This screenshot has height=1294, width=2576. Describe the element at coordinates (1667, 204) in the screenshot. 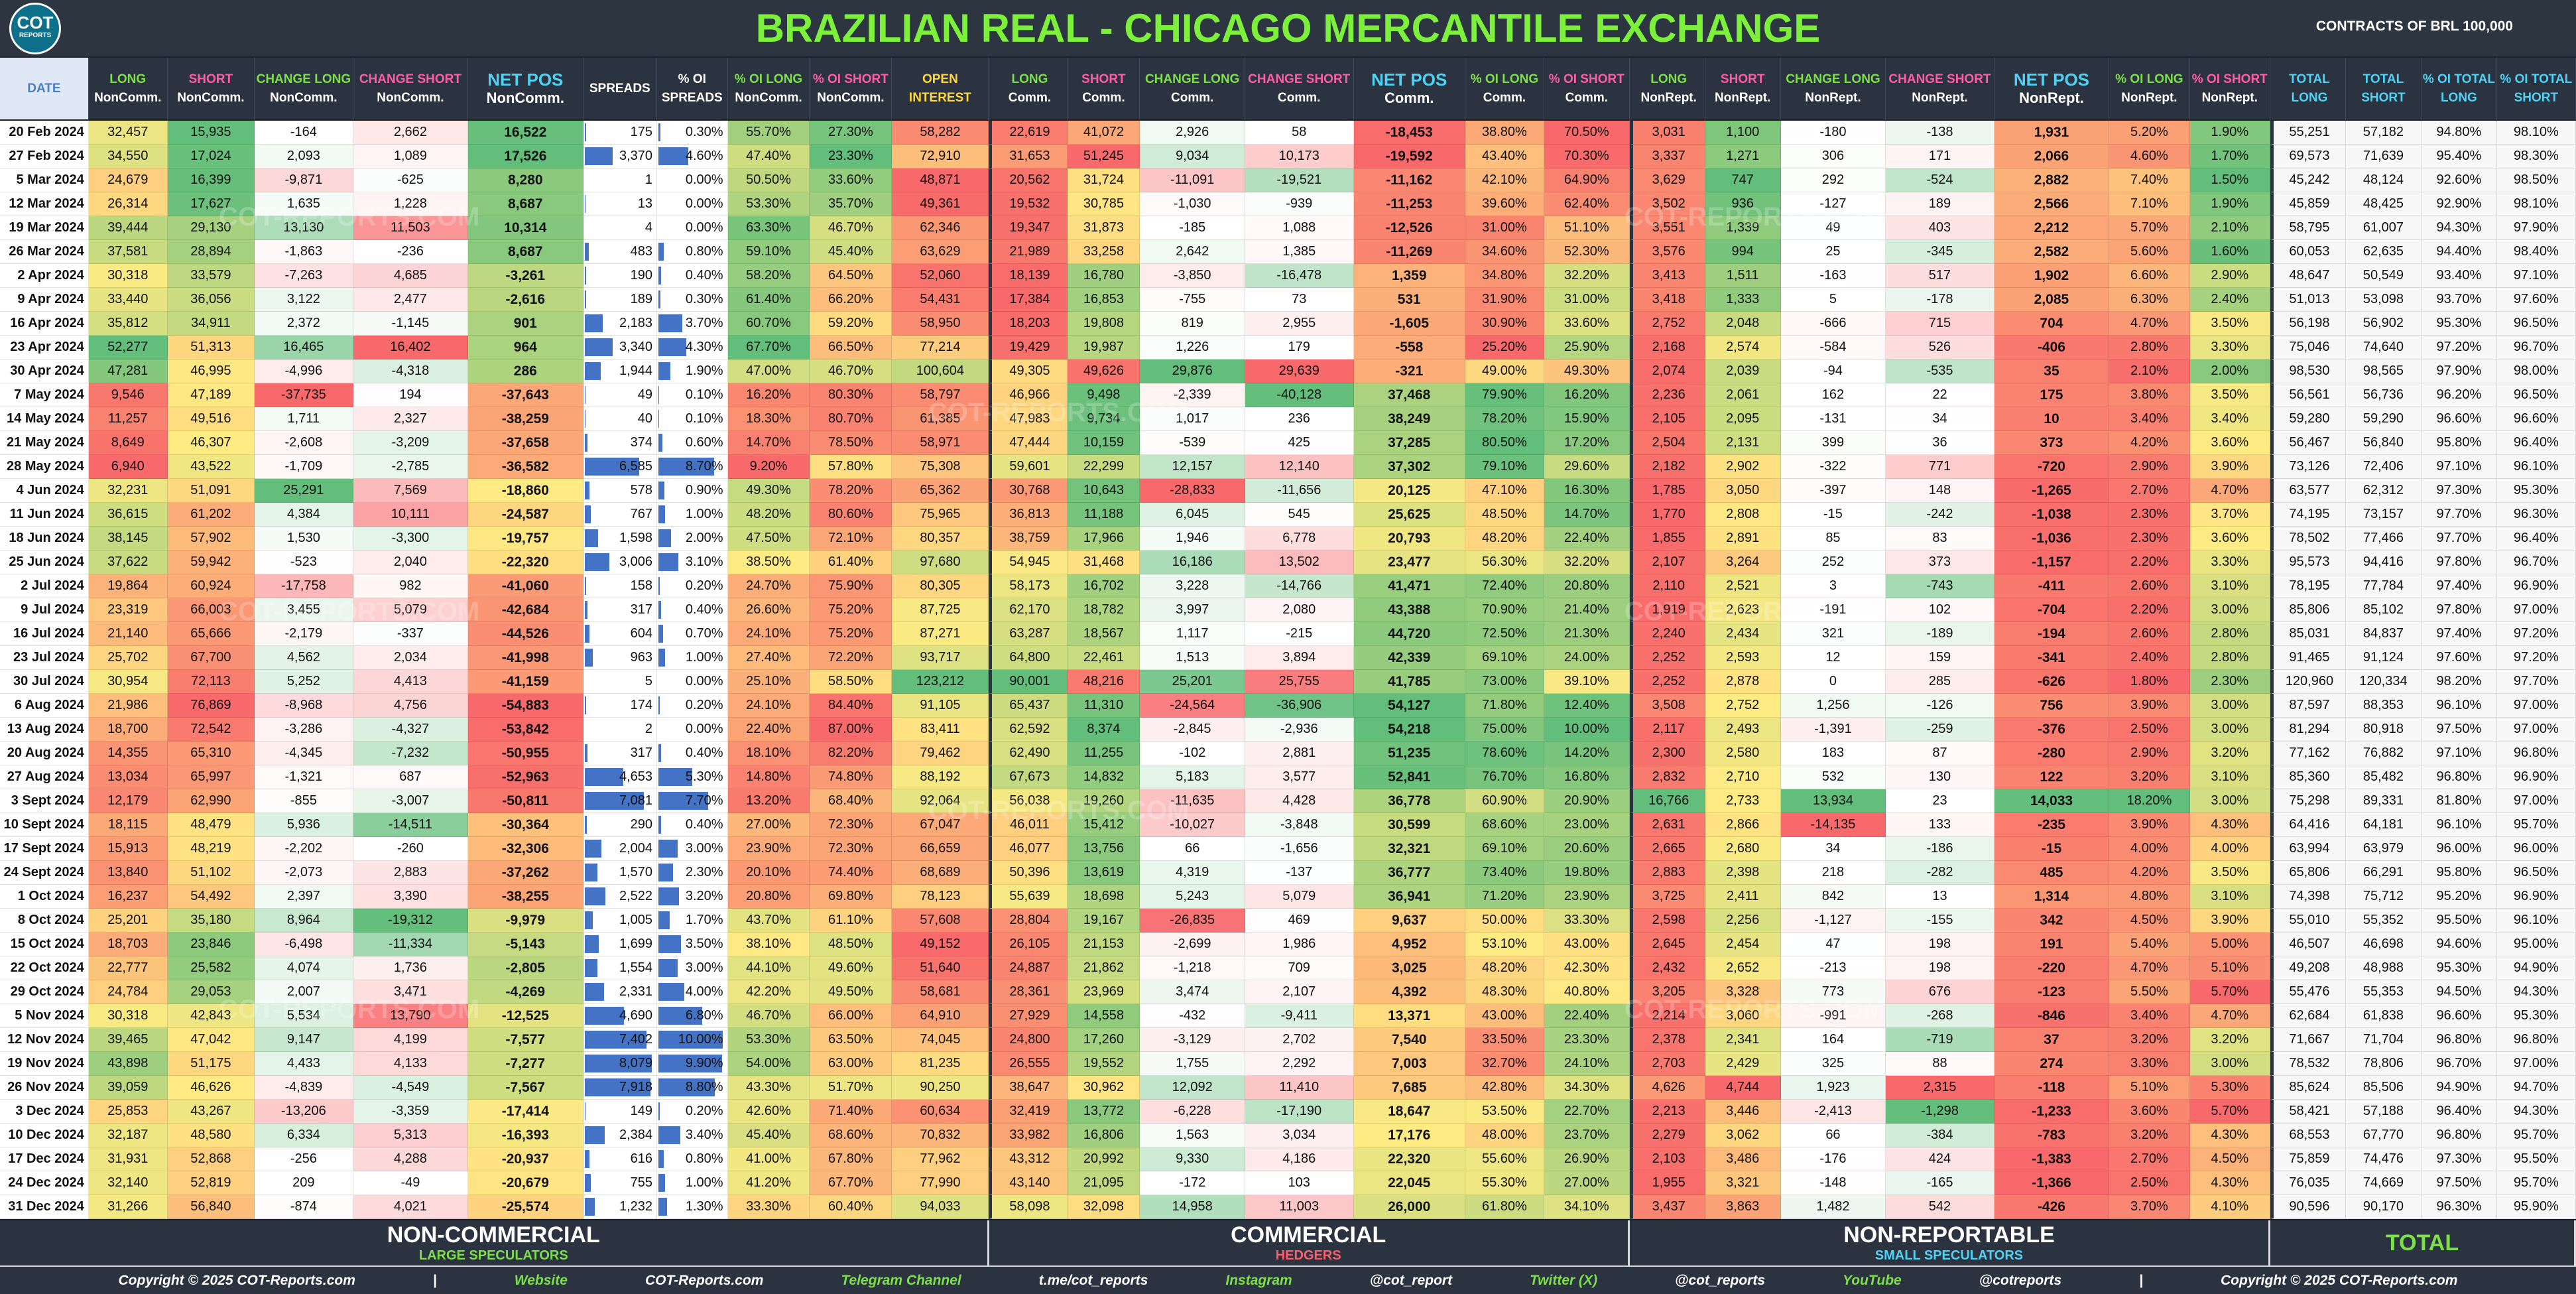

I see `cell: 3,502` at that location.